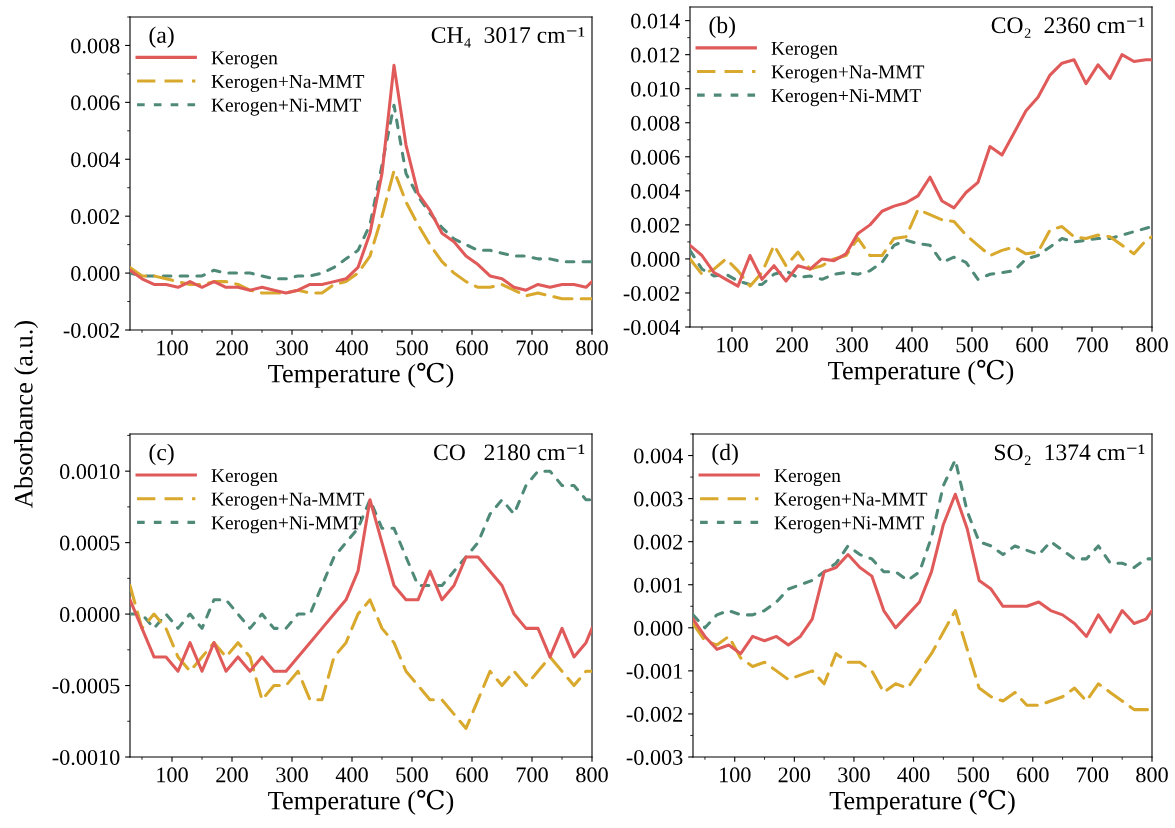 This screenshot has height=828, width=1175. I want to click on y-axis-title: Absorbance (a.u.), so click(26, 414).